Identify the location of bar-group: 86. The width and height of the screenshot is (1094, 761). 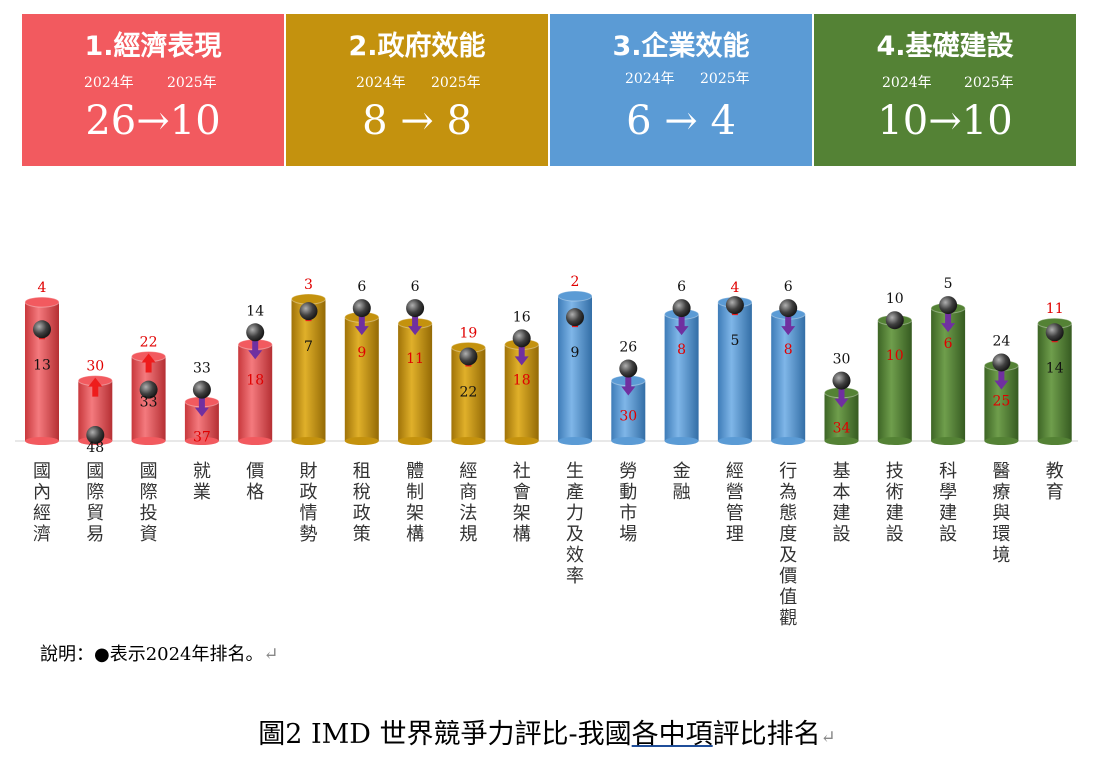
(788, 362).